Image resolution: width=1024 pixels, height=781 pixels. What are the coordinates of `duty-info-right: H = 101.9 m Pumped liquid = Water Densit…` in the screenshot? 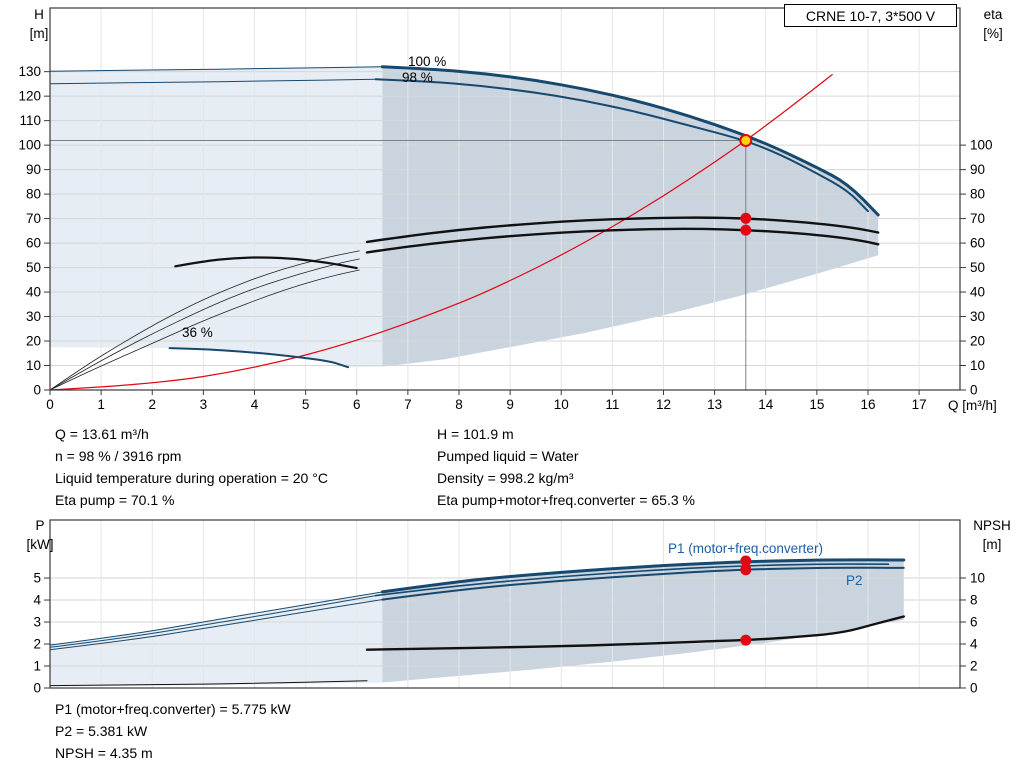 It's located at (566, 467).